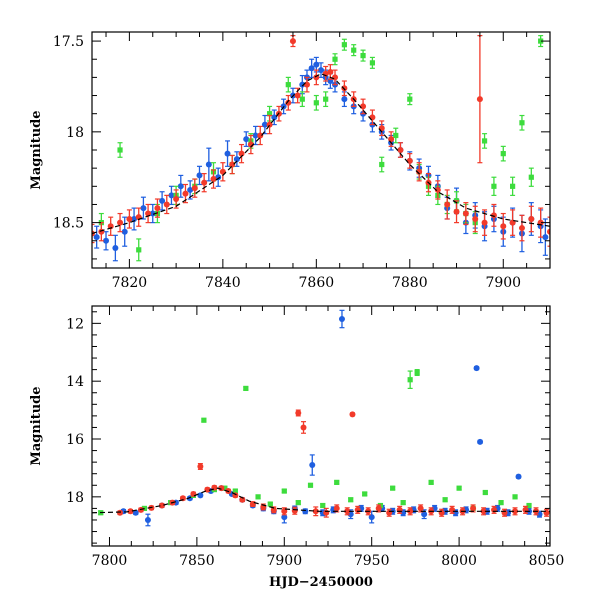 This screenshot has height=600, width=600. What do you see at coordinates (317, 283) in the screenshot?
I see `x-tick-label: 7860` at bounding box center [317, 283].